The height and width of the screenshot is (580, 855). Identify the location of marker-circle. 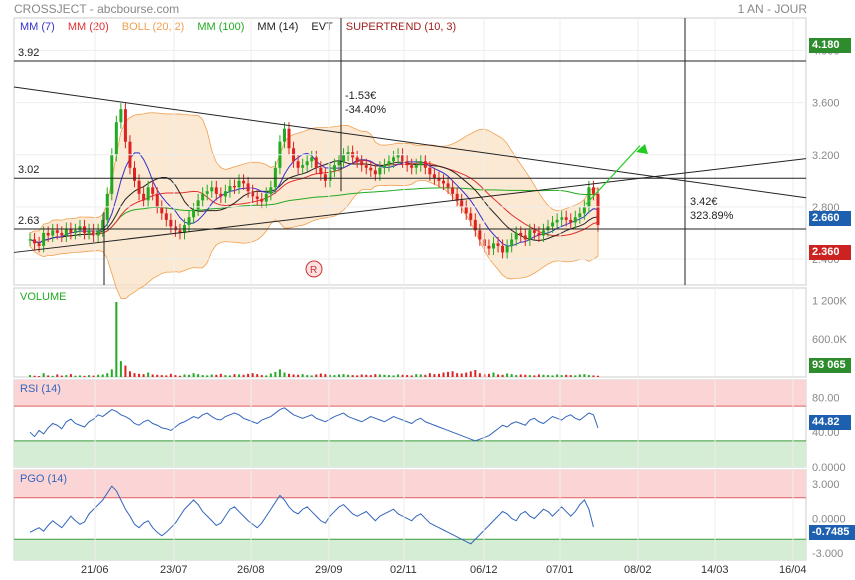
(314, 269).